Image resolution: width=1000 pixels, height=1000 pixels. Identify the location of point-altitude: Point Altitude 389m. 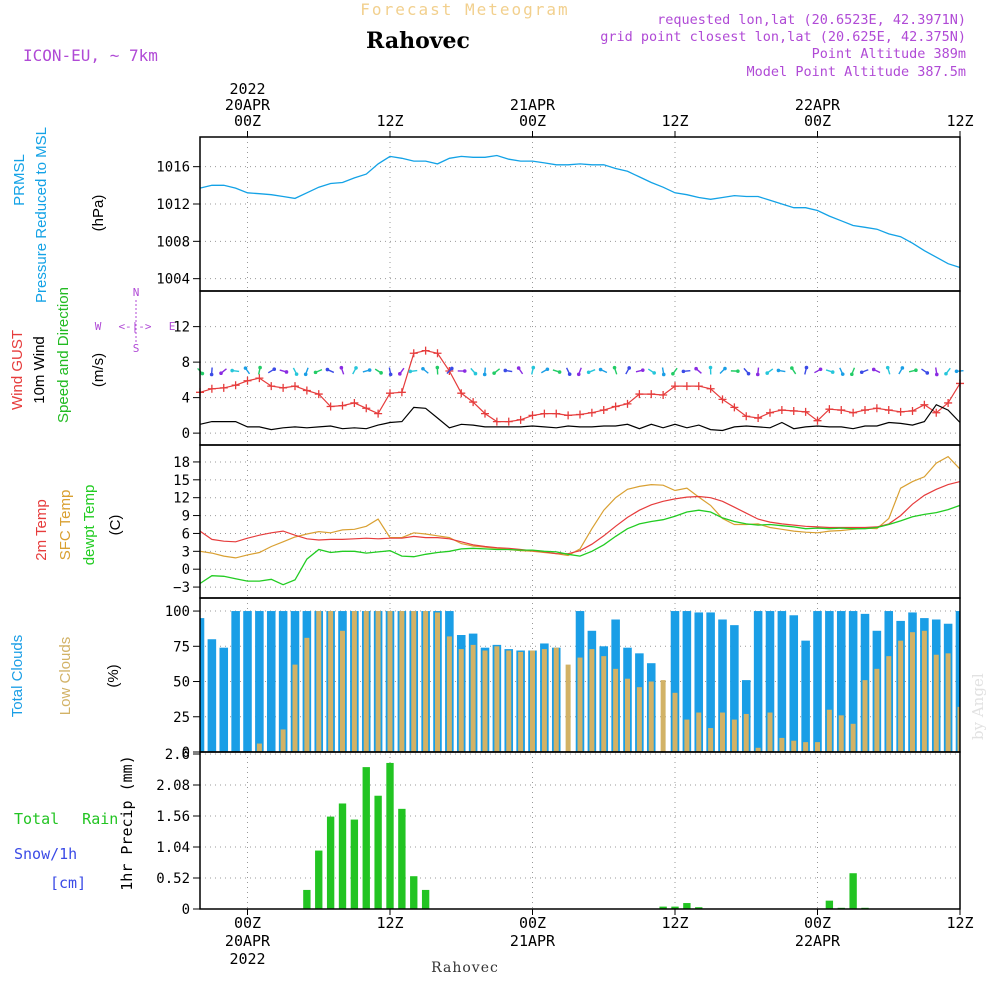
(889, 54).